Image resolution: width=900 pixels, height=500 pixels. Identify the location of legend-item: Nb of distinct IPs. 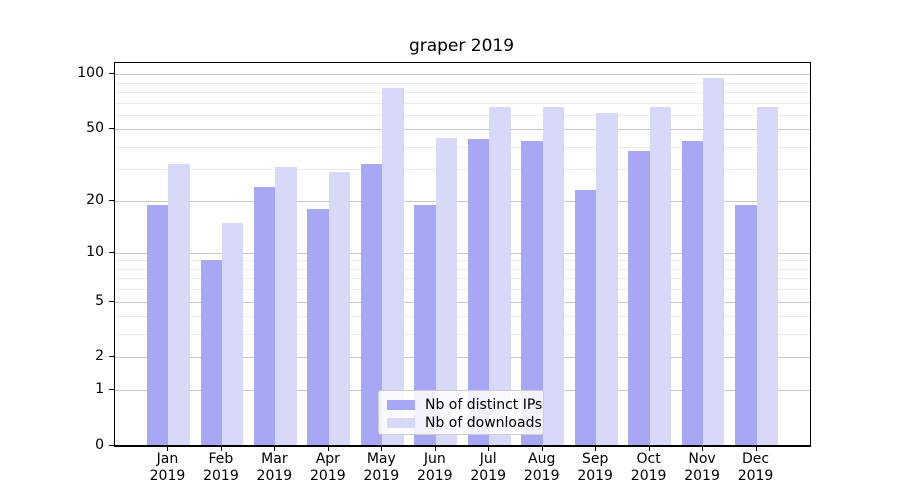
(464, 405).